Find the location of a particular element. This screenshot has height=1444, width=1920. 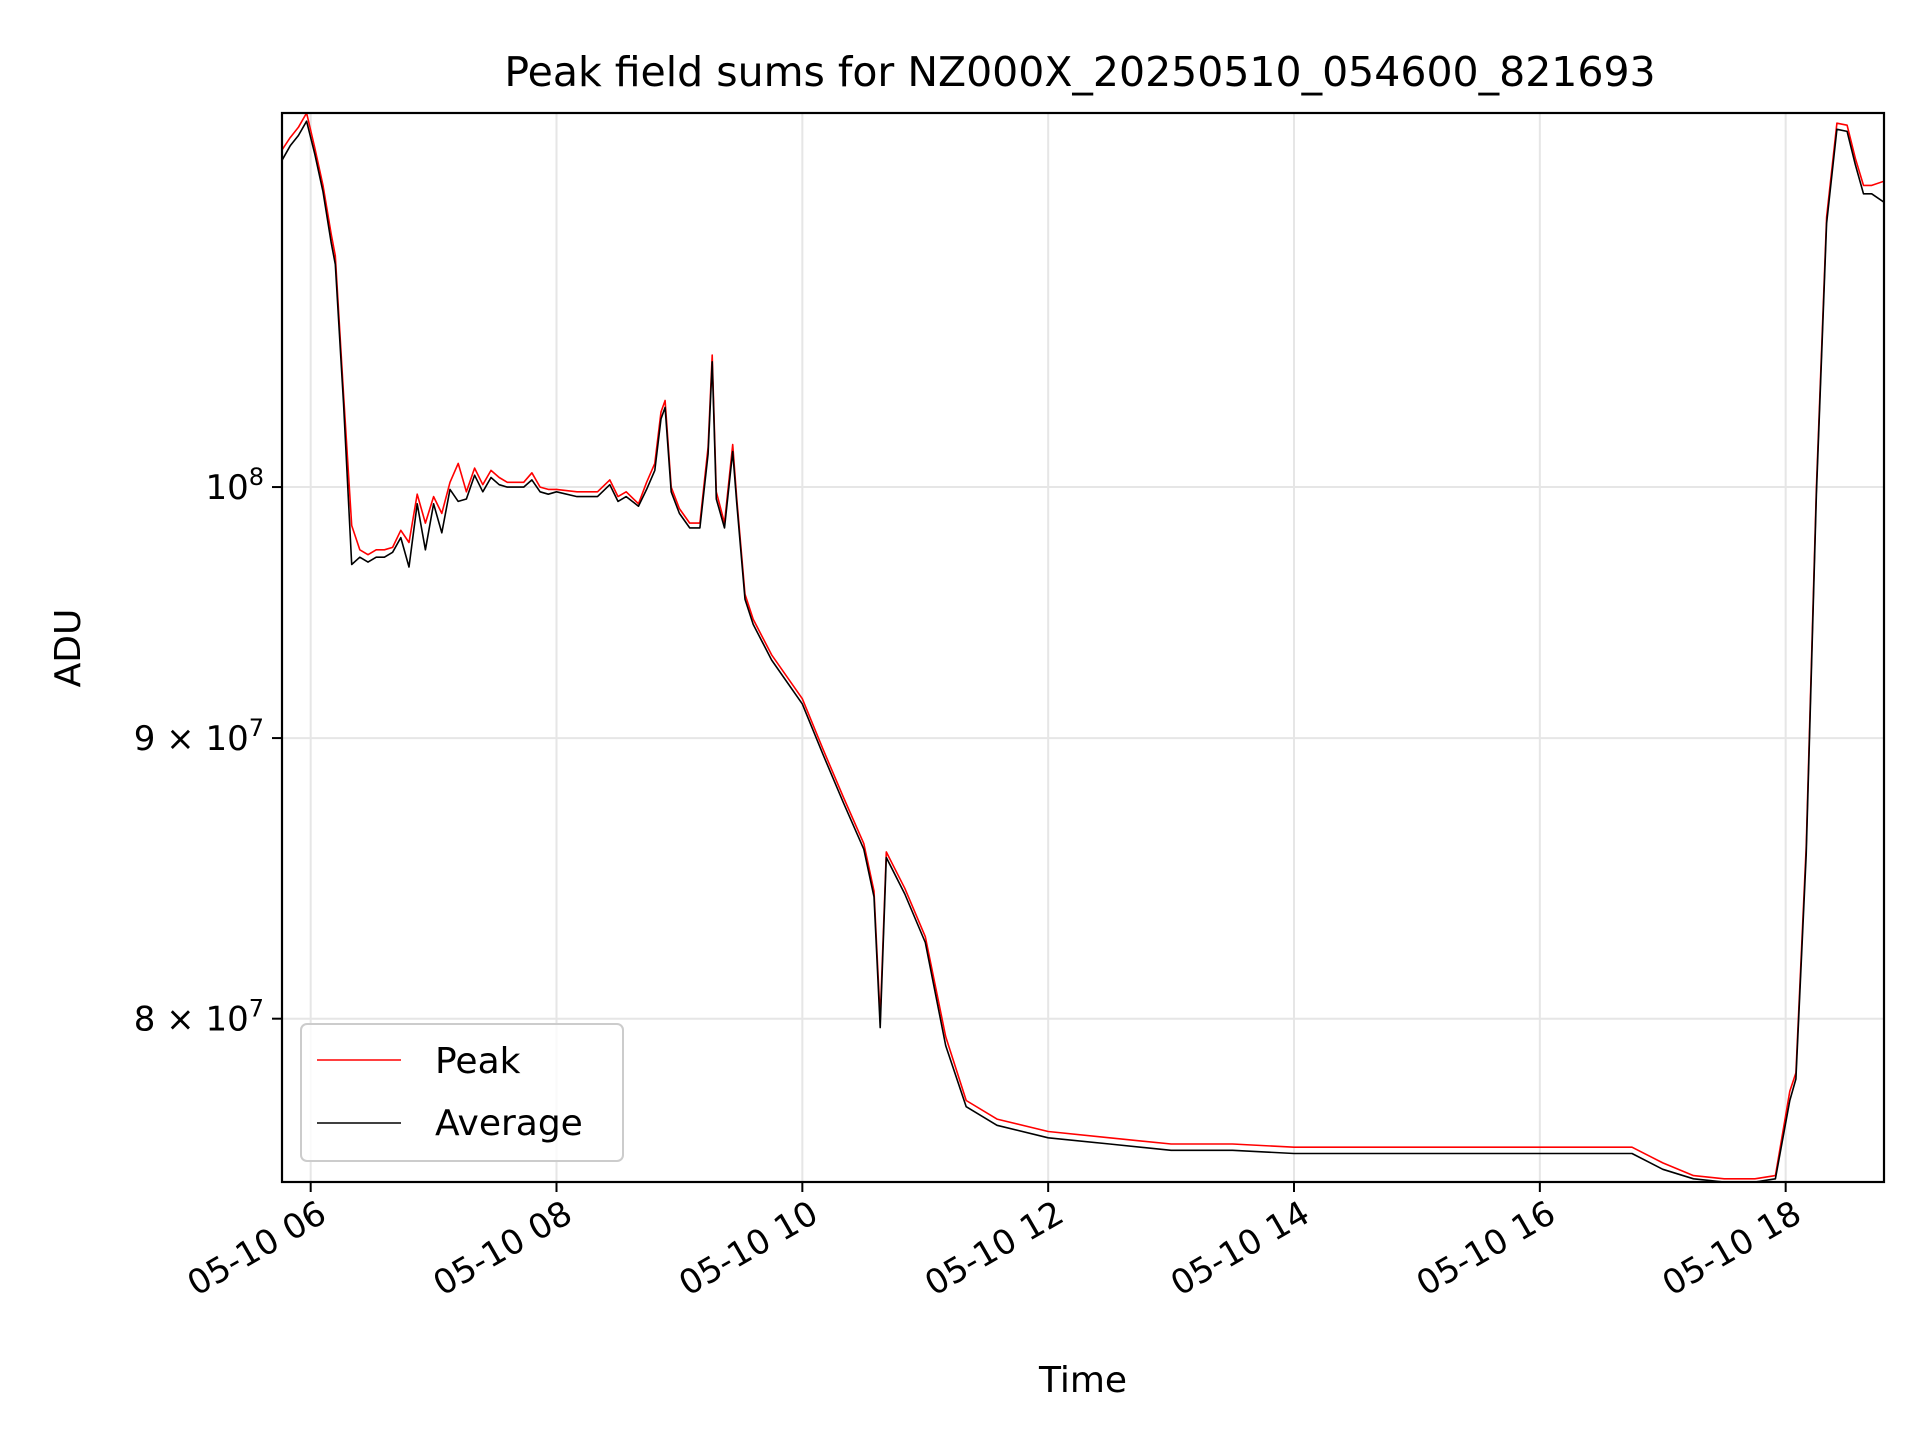

legend: Peak Average is located at coordinates (462, 1092).